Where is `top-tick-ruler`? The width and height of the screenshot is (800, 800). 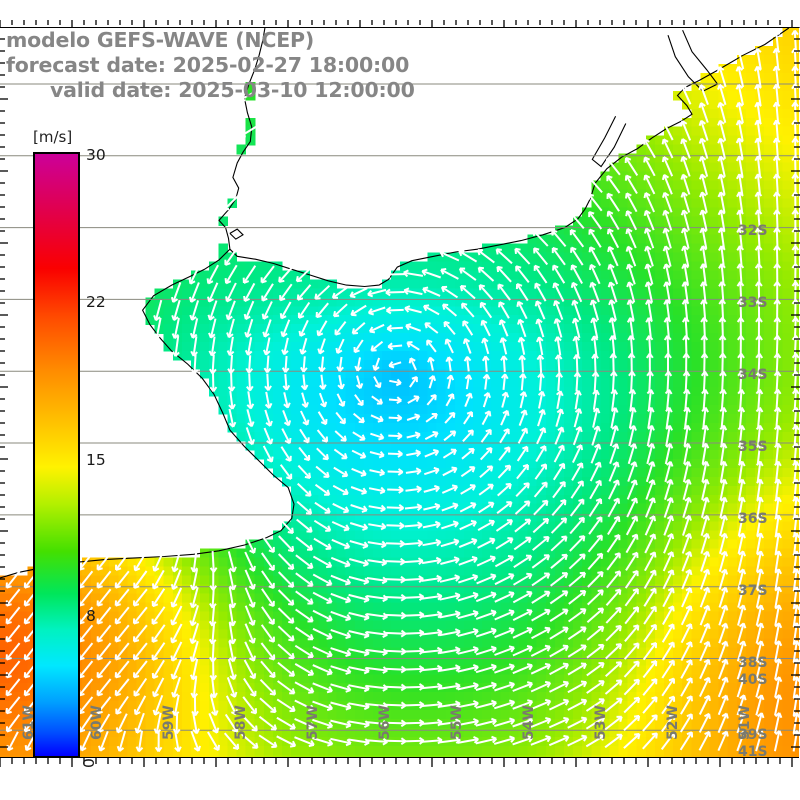 top-tick-ruler is located at coordinates (400, 24).